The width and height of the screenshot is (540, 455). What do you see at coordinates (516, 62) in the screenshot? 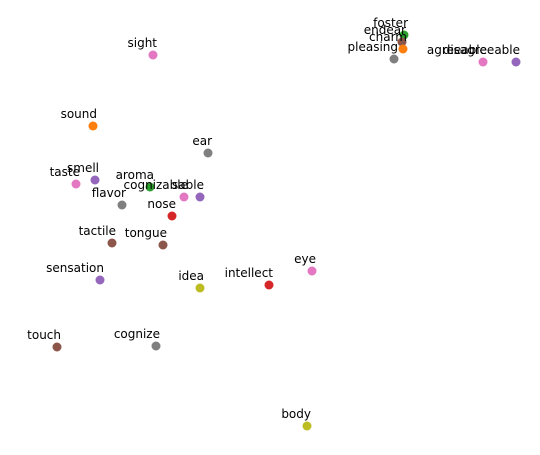
I see `point-disagreeable` at bounding box center [516, 62].